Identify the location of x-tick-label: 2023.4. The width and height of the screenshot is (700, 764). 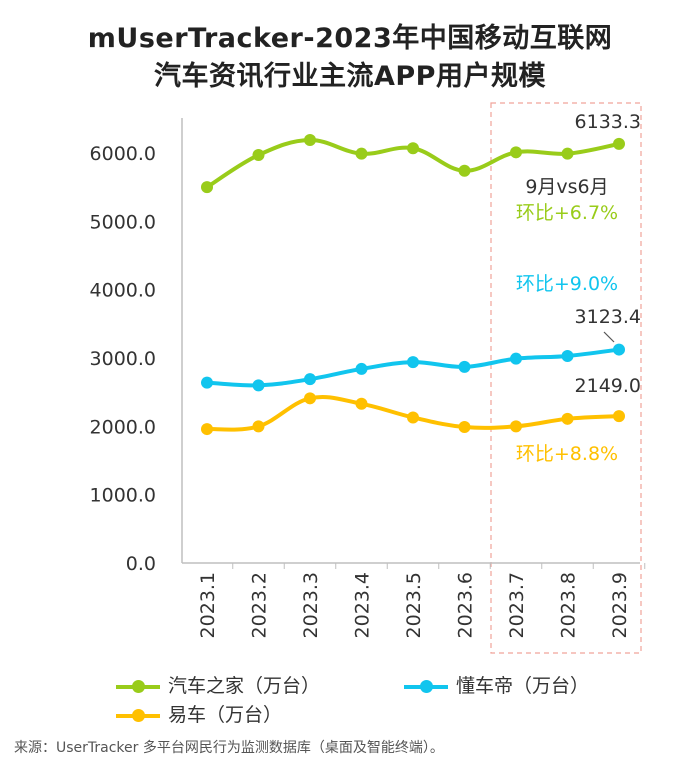
(363, 605).